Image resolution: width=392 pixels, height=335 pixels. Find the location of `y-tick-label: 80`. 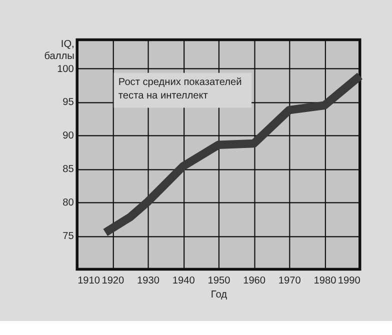

y-tick-label: 80 is located at coordinates (68, 203).